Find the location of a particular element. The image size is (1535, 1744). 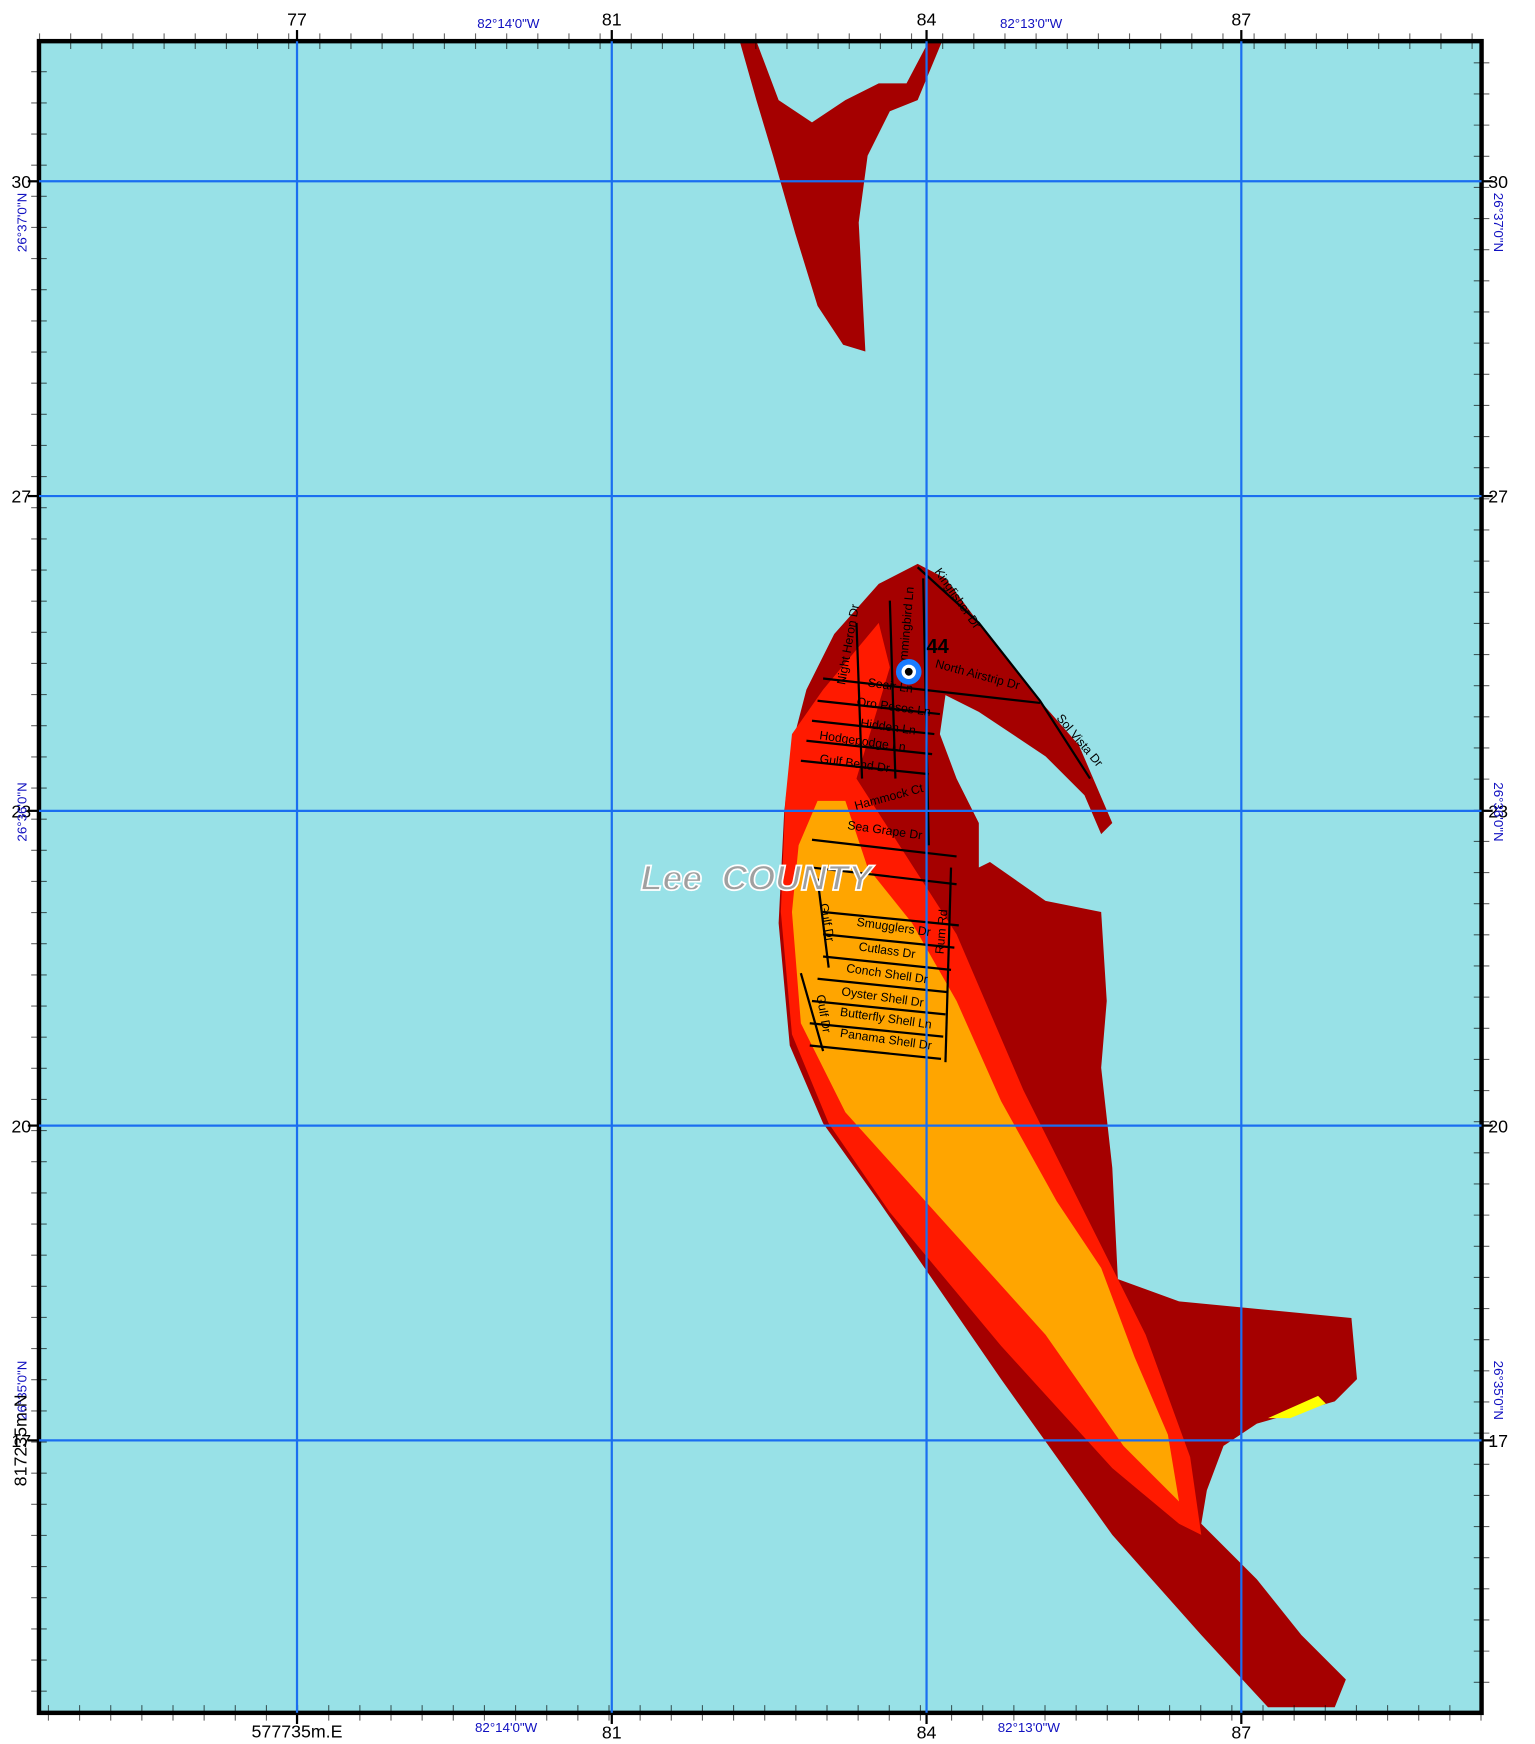

roads is located at coordinates (945, 814).